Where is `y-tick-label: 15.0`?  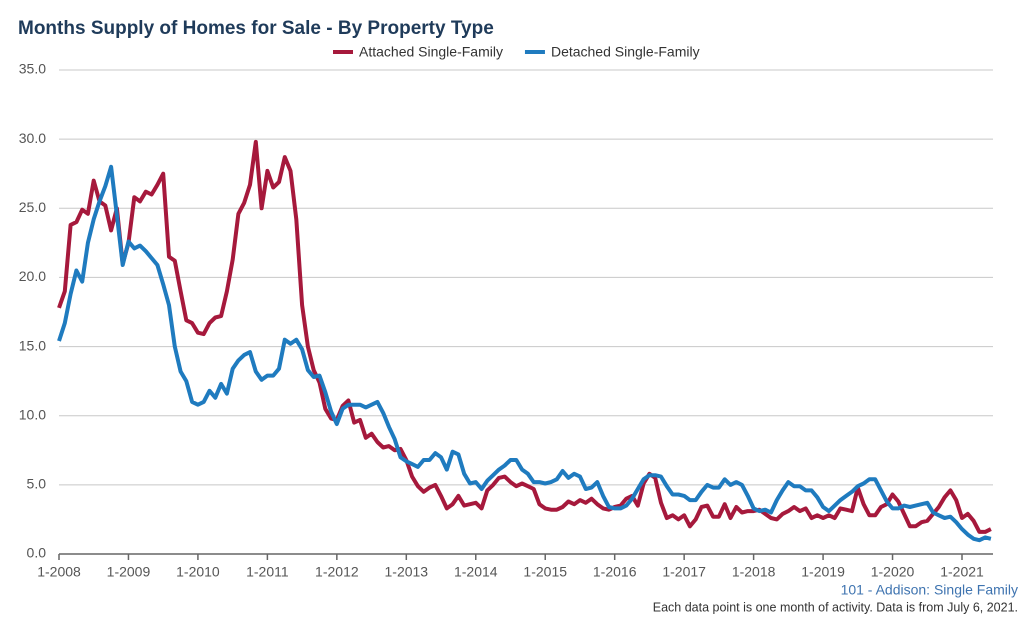 y-tick-label: 15.0 is located at coordinates (32, 345).